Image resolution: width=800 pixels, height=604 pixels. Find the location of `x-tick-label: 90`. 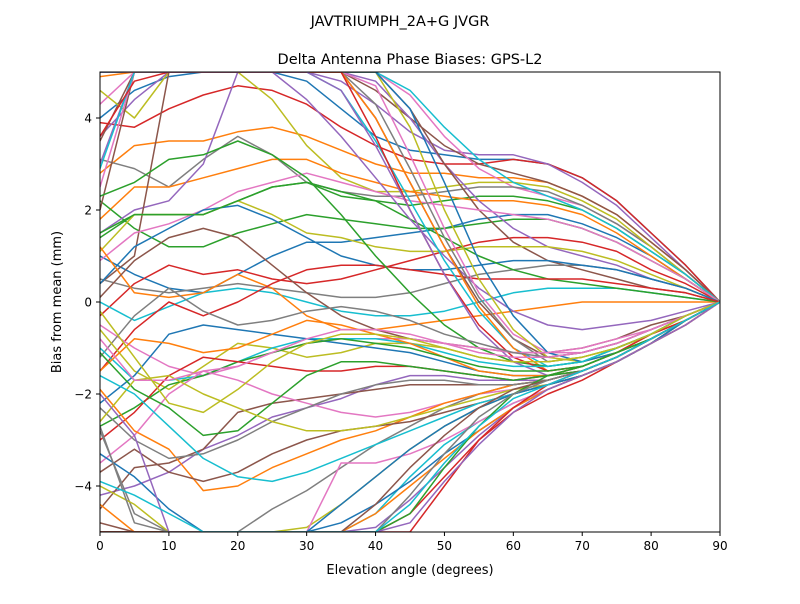

x-tick-label: 90 is located at coordinates (719, 546).